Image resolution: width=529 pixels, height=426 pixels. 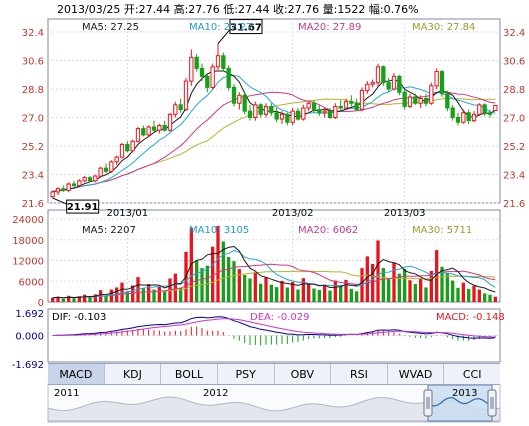 I want to click on tab-macd: MACD, so click(x=76, y=374).